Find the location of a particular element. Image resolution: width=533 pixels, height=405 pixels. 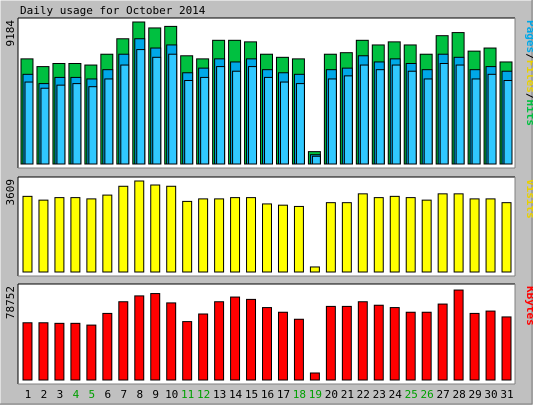

x-tick-label: 22 is located at coordinates (363, 394).